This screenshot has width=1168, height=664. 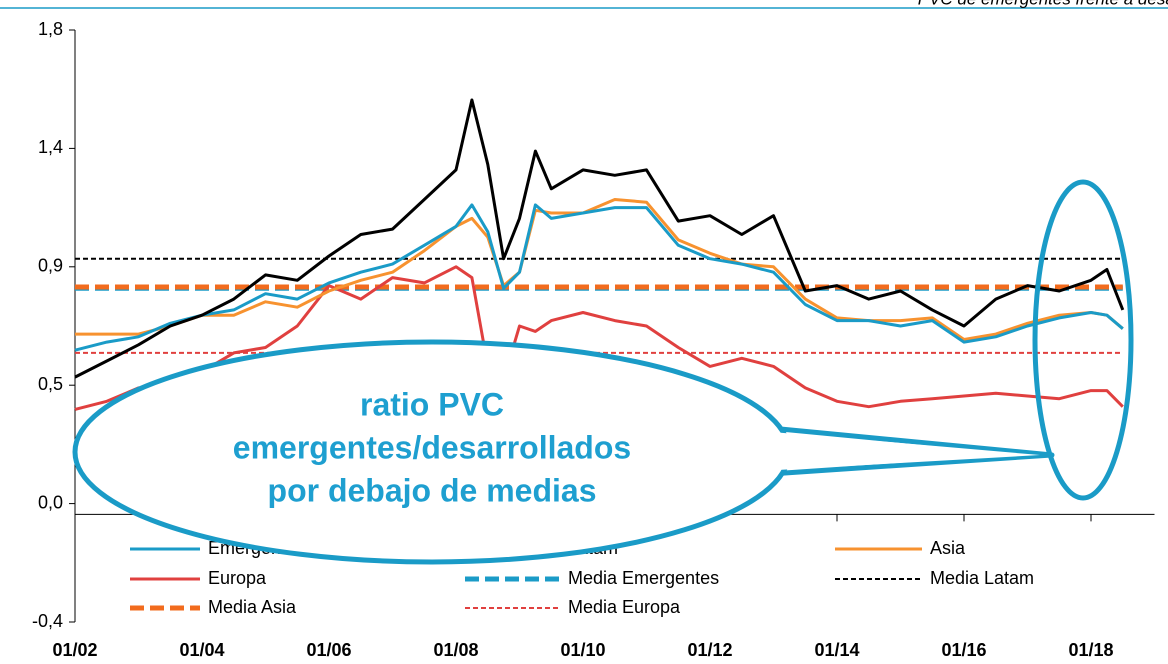 What do you see at coordinates (237, 578) in the screenshot?
I see `legend-label: Europa` at bounding box center [237, 578].